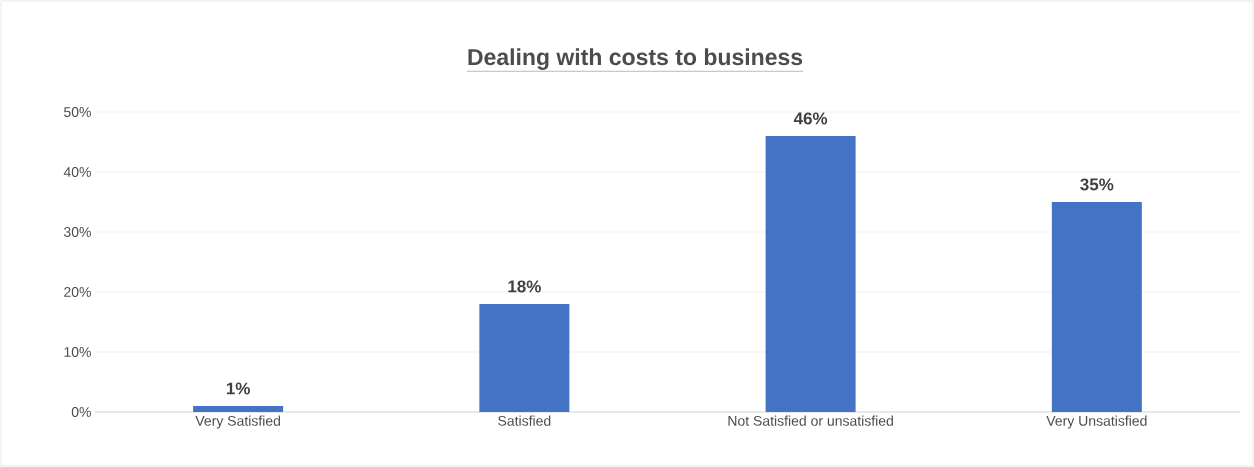 The width and height of the screenshot is (1254, 467). Describe the element at coordinates (524, 420) in the screenshot. I see `x-tick-label: Satisfied` at that location.